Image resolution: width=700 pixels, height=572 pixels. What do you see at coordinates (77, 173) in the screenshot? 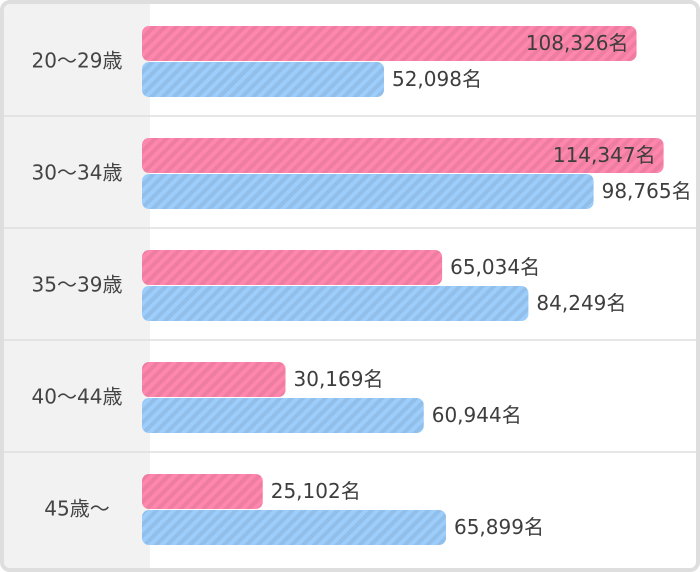
I see `category-label: 30～34歳` at bounding box center [77, 173].